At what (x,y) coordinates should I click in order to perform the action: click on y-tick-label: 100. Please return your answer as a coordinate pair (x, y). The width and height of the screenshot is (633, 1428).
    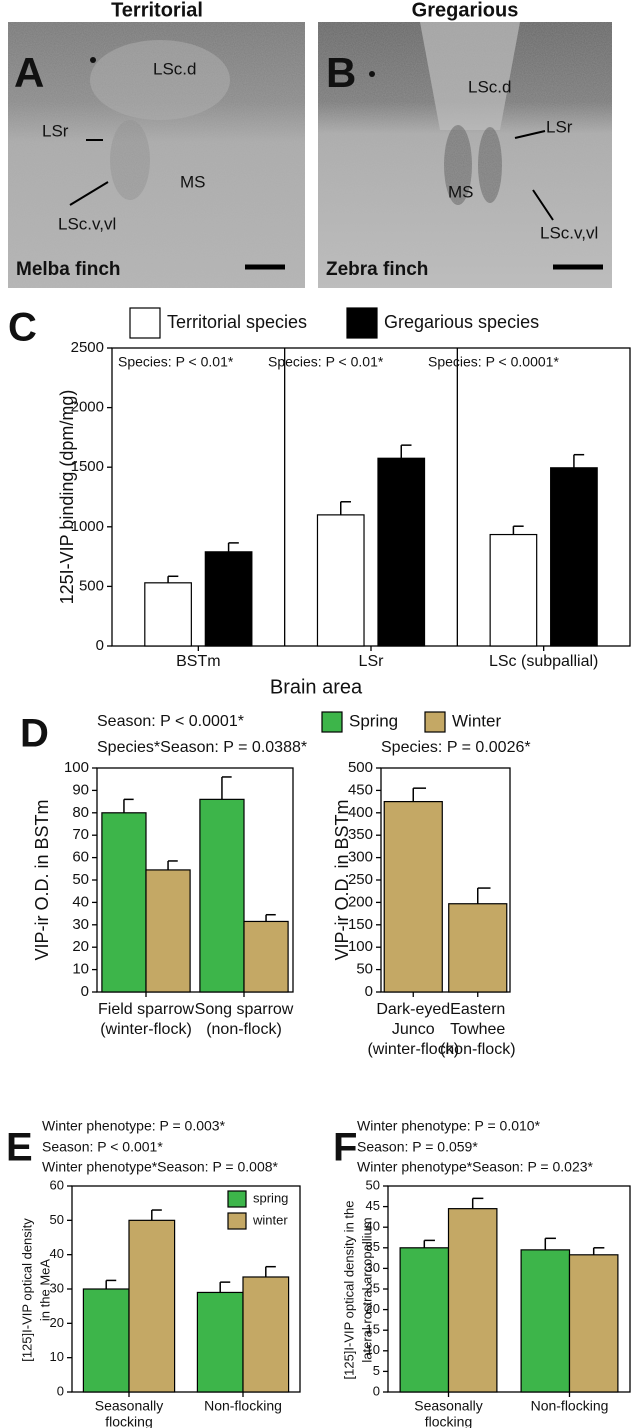
    Looking at the image, I should click on (360, 946).